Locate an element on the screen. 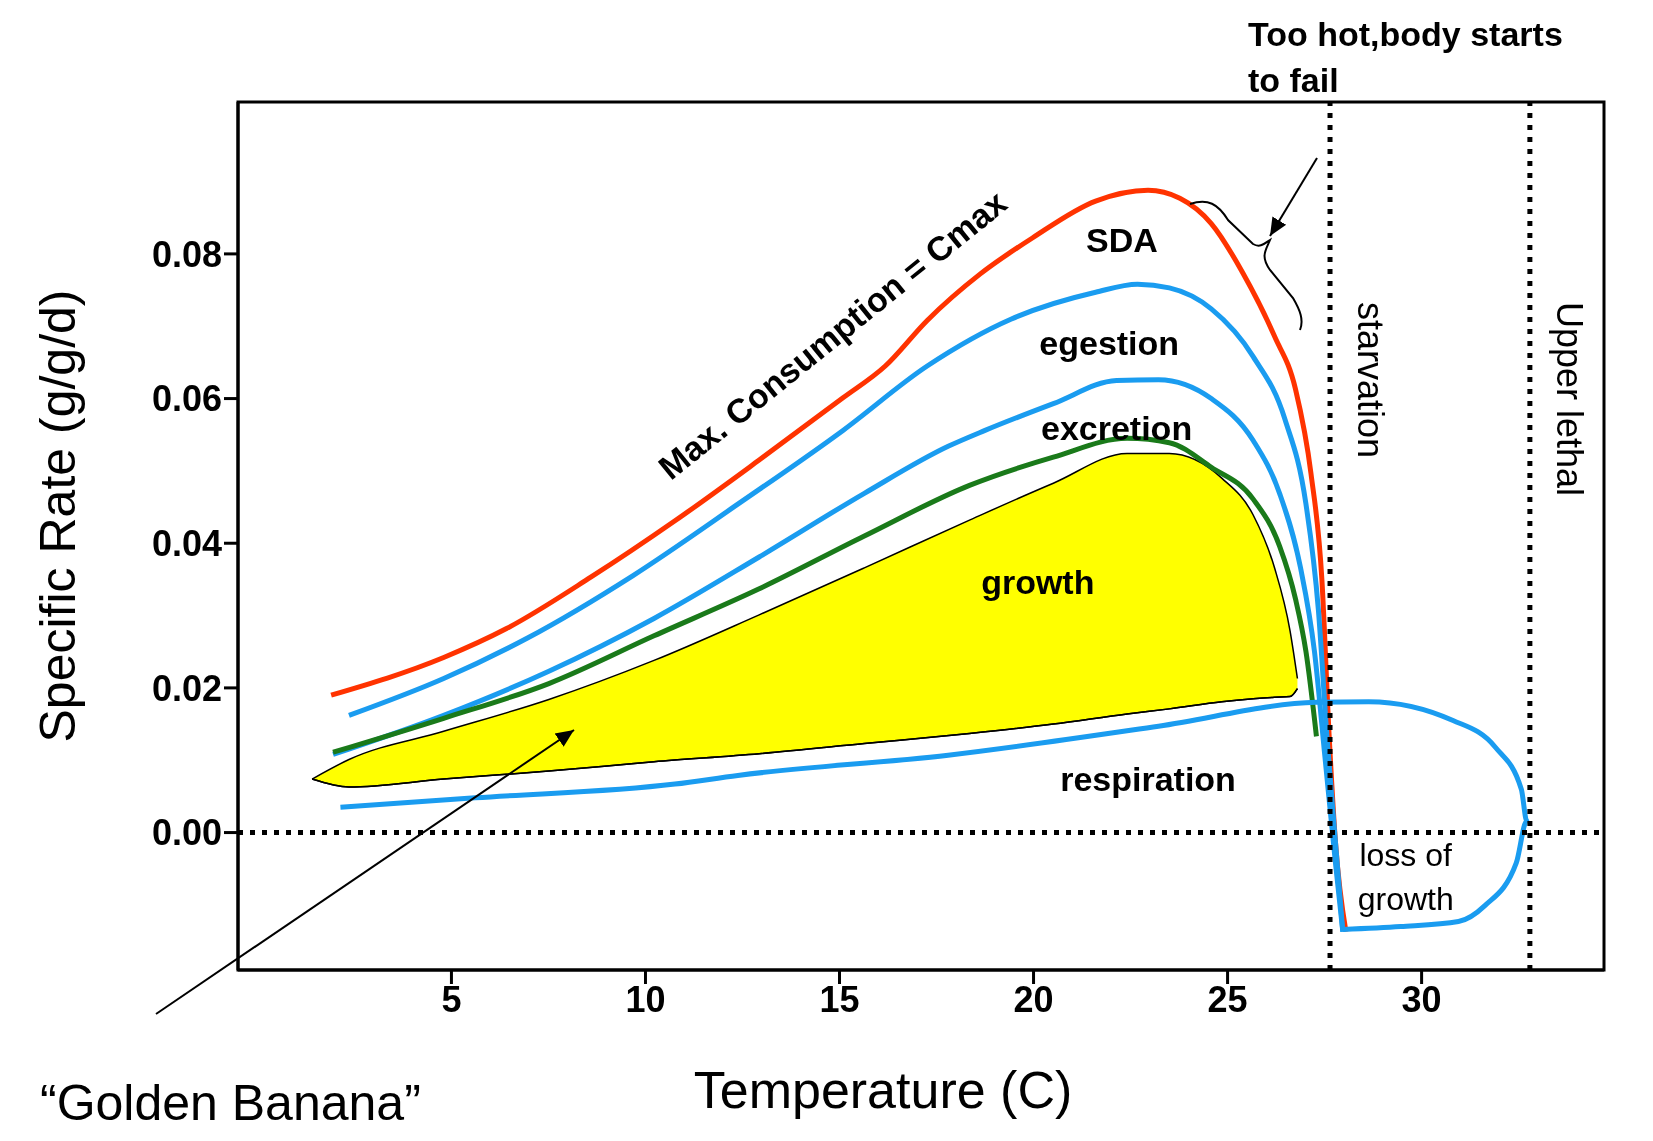  y-tick-label: 0.04 is located at coordinates (186, 544).